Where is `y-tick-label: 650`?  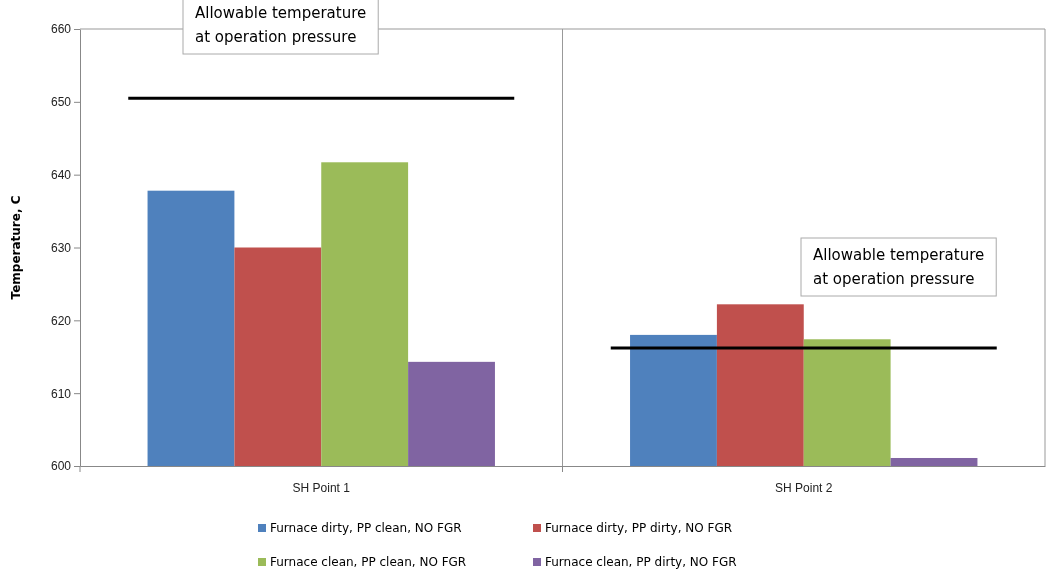
y-tick-label: 650 is located at coordinates (61, 102).